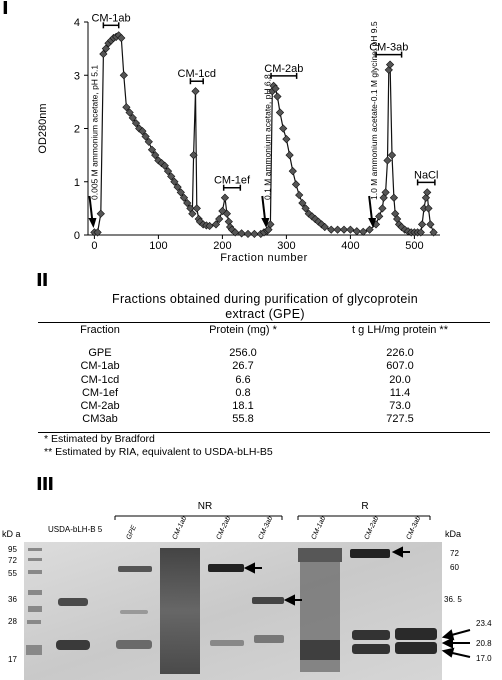 Image resolution: width=502 pixels, height=680 pixels. I want to click on gel-kda-left: kD a, so click(11, 534).